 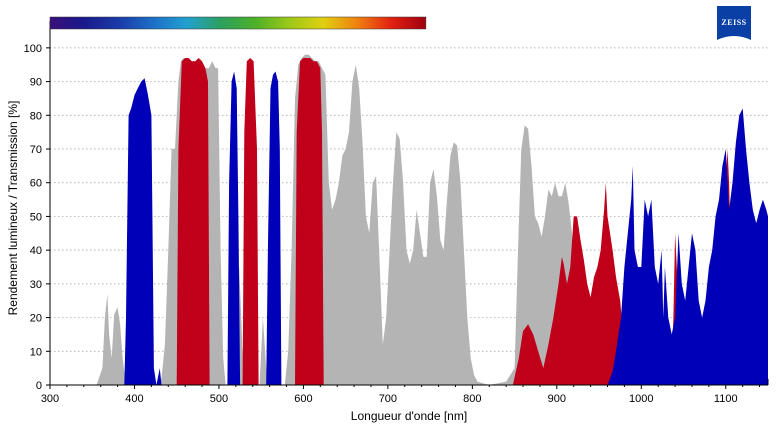 What do you see at coordinates (36, 285) in the screenshot?
I see `y-tick-label: 30` at bounding box center [36, 285].